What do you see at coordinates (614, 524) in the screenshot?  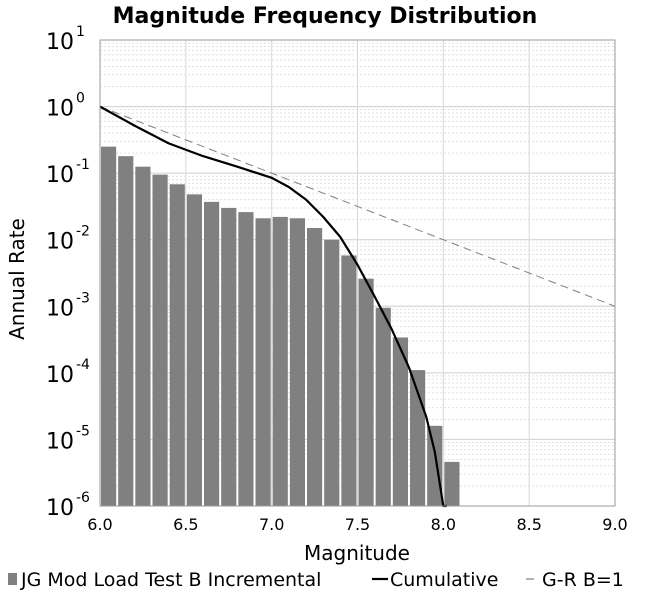 I see `x-tick-label: 9.0` at bounding box center [614, 524].